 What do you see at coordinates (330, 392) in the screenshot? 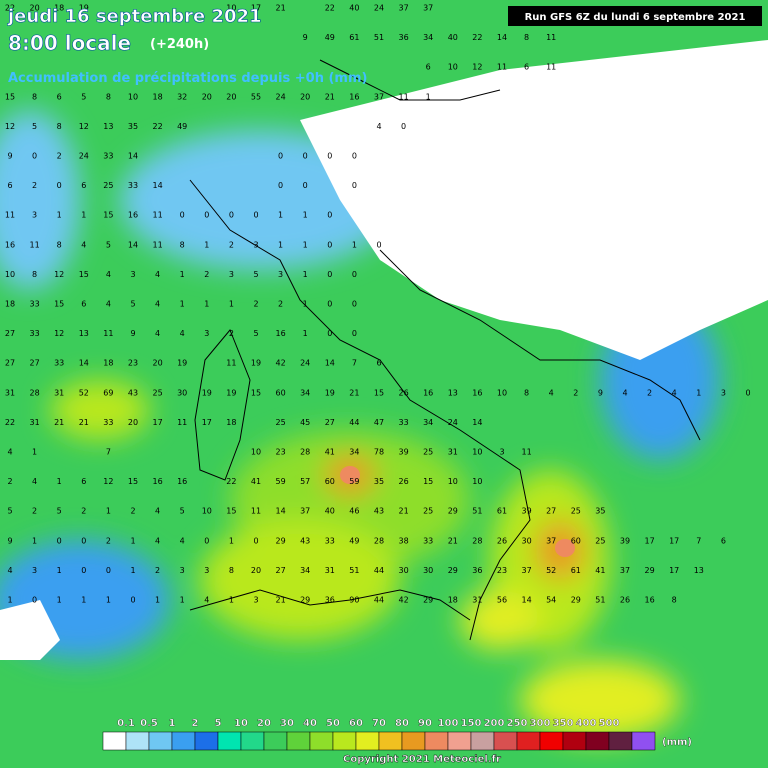
I see `grid-value: 19` at bounding box center [330, 392].